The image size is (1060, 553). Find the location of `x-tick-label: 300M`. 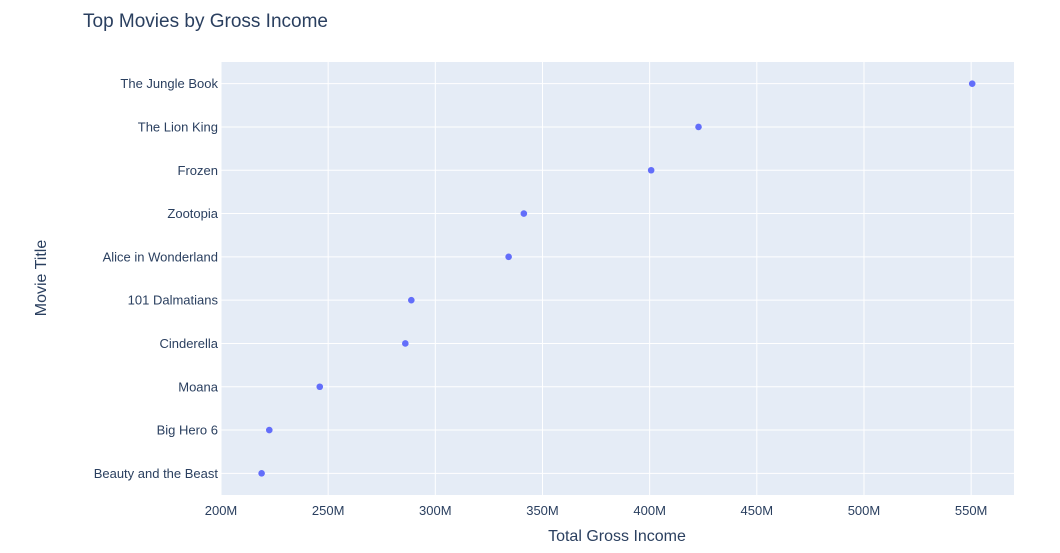

x-tick-label: 300M is located at coordinates (435, 510).